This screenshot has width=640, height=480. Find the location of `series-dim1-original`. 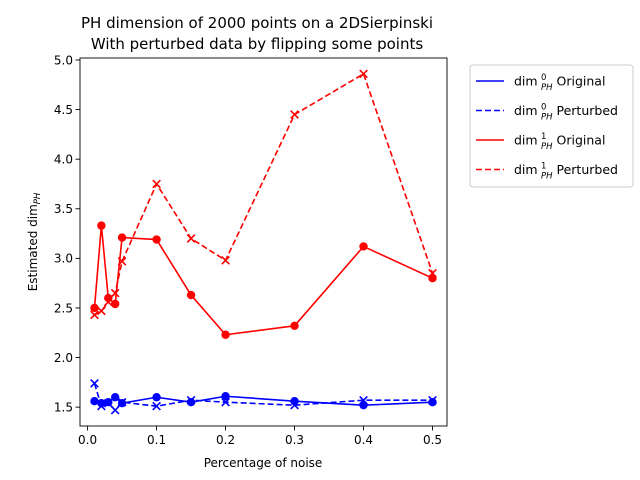

series-dim1-original is located at coordinates (263, 280).